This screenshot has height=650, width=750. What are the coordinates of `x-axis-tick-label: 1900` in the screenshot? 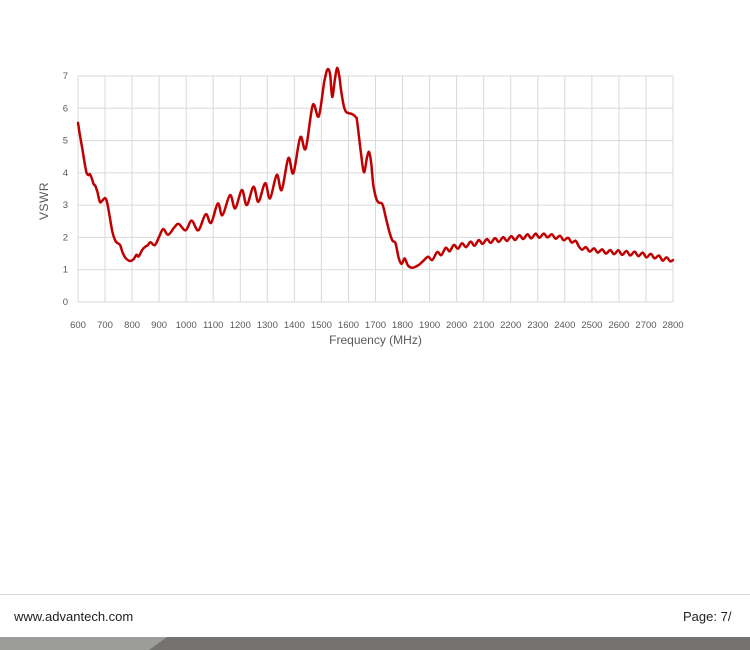 It's located at (429, 325).